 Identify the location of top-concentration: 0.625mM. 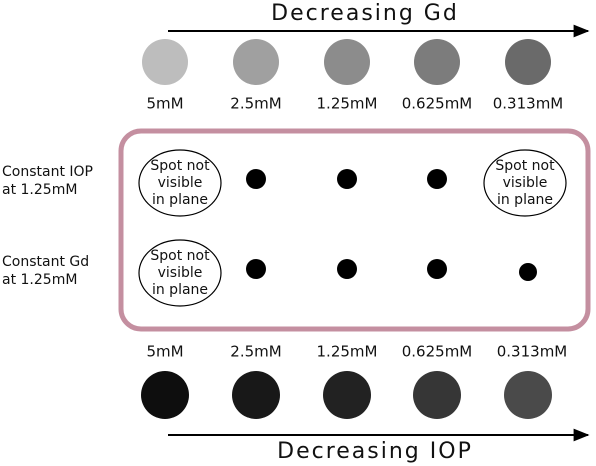
(437, 104).